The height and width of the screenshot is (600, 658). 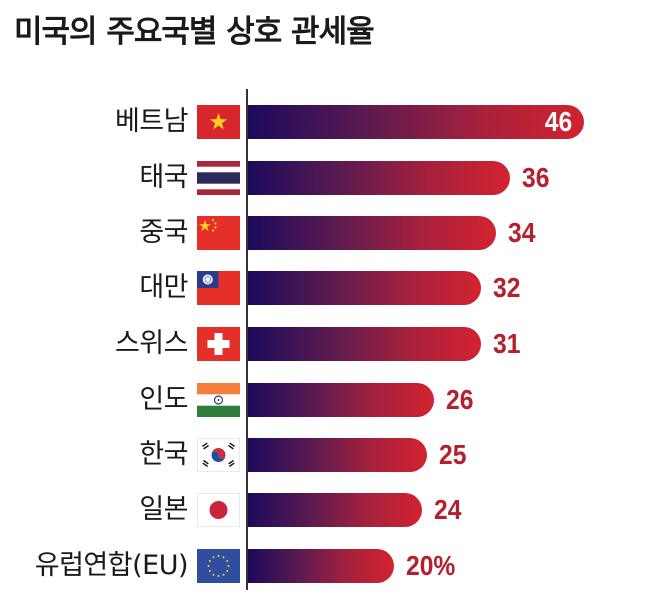 I want to click on bar-row: 인도 26, so click(x=329, y=400).